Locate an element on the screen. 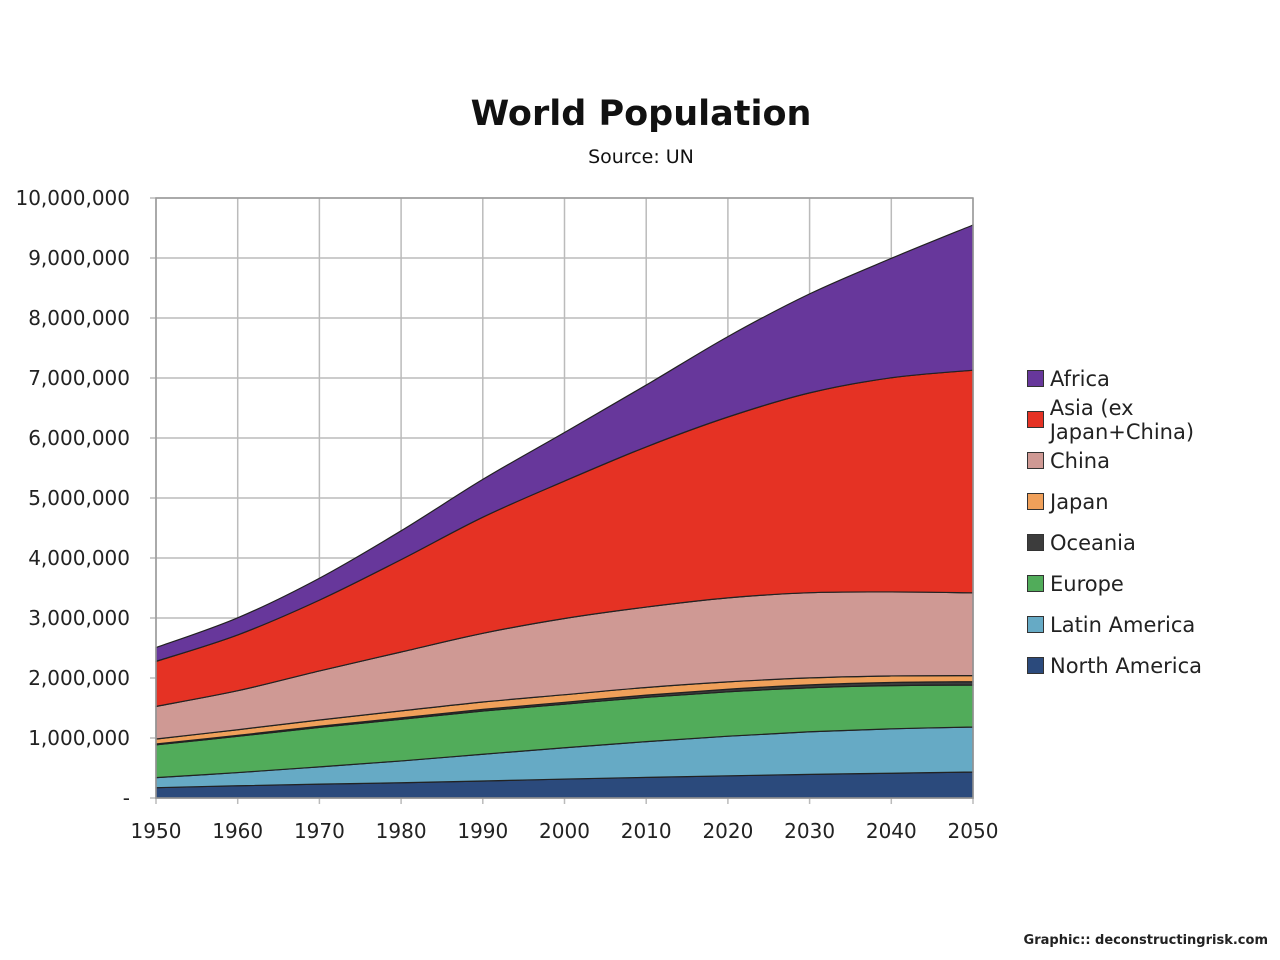 This screenshot has width=1280, height=960. legend-item: North America is located at coordinates (1153, 665).